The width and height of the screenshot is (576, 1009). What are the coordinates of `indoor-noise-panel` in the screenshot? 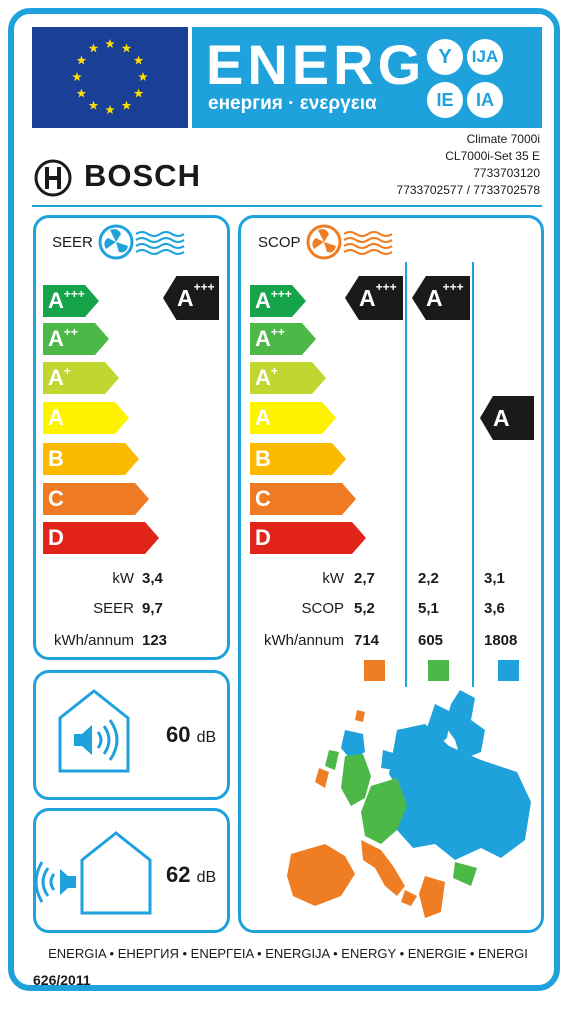 It's located at (131, 735).